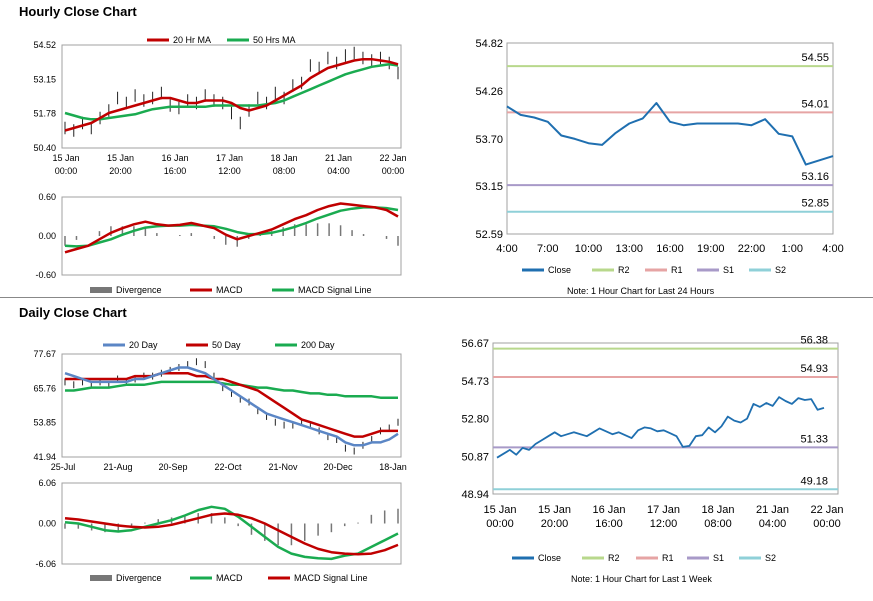  What do you see at coordinates (229, 578) in the screenshot?
I see `daily-legend-macd-label: MACD` at bounding box center [229, 578].